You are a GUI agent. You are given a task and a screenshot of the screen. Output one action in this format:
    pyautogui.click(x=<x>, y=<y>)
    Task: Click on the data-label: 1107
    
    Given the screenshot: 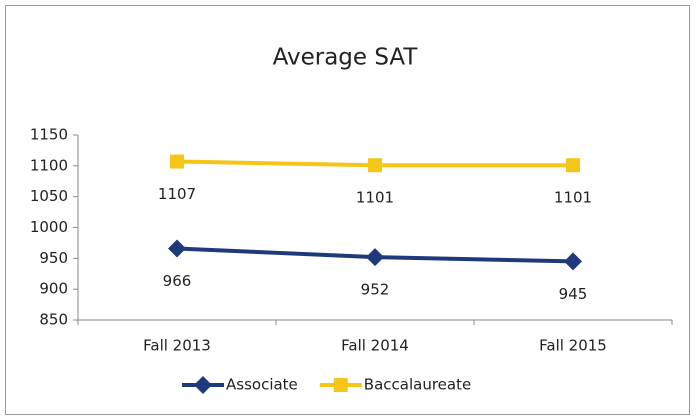 What is the action you would take?
    pyautogui.click(x=177, y=194)
    